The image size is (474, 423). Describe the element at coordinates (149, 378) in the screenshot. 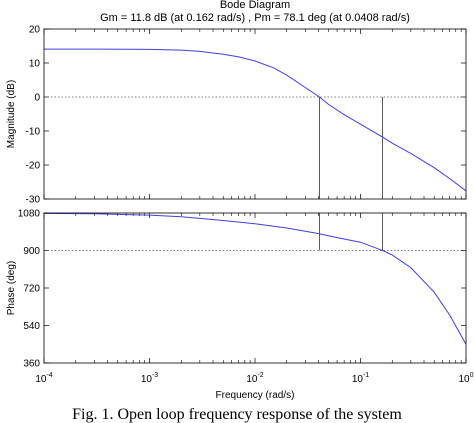

I see `x-tick-label: 10⁻³` at that location.